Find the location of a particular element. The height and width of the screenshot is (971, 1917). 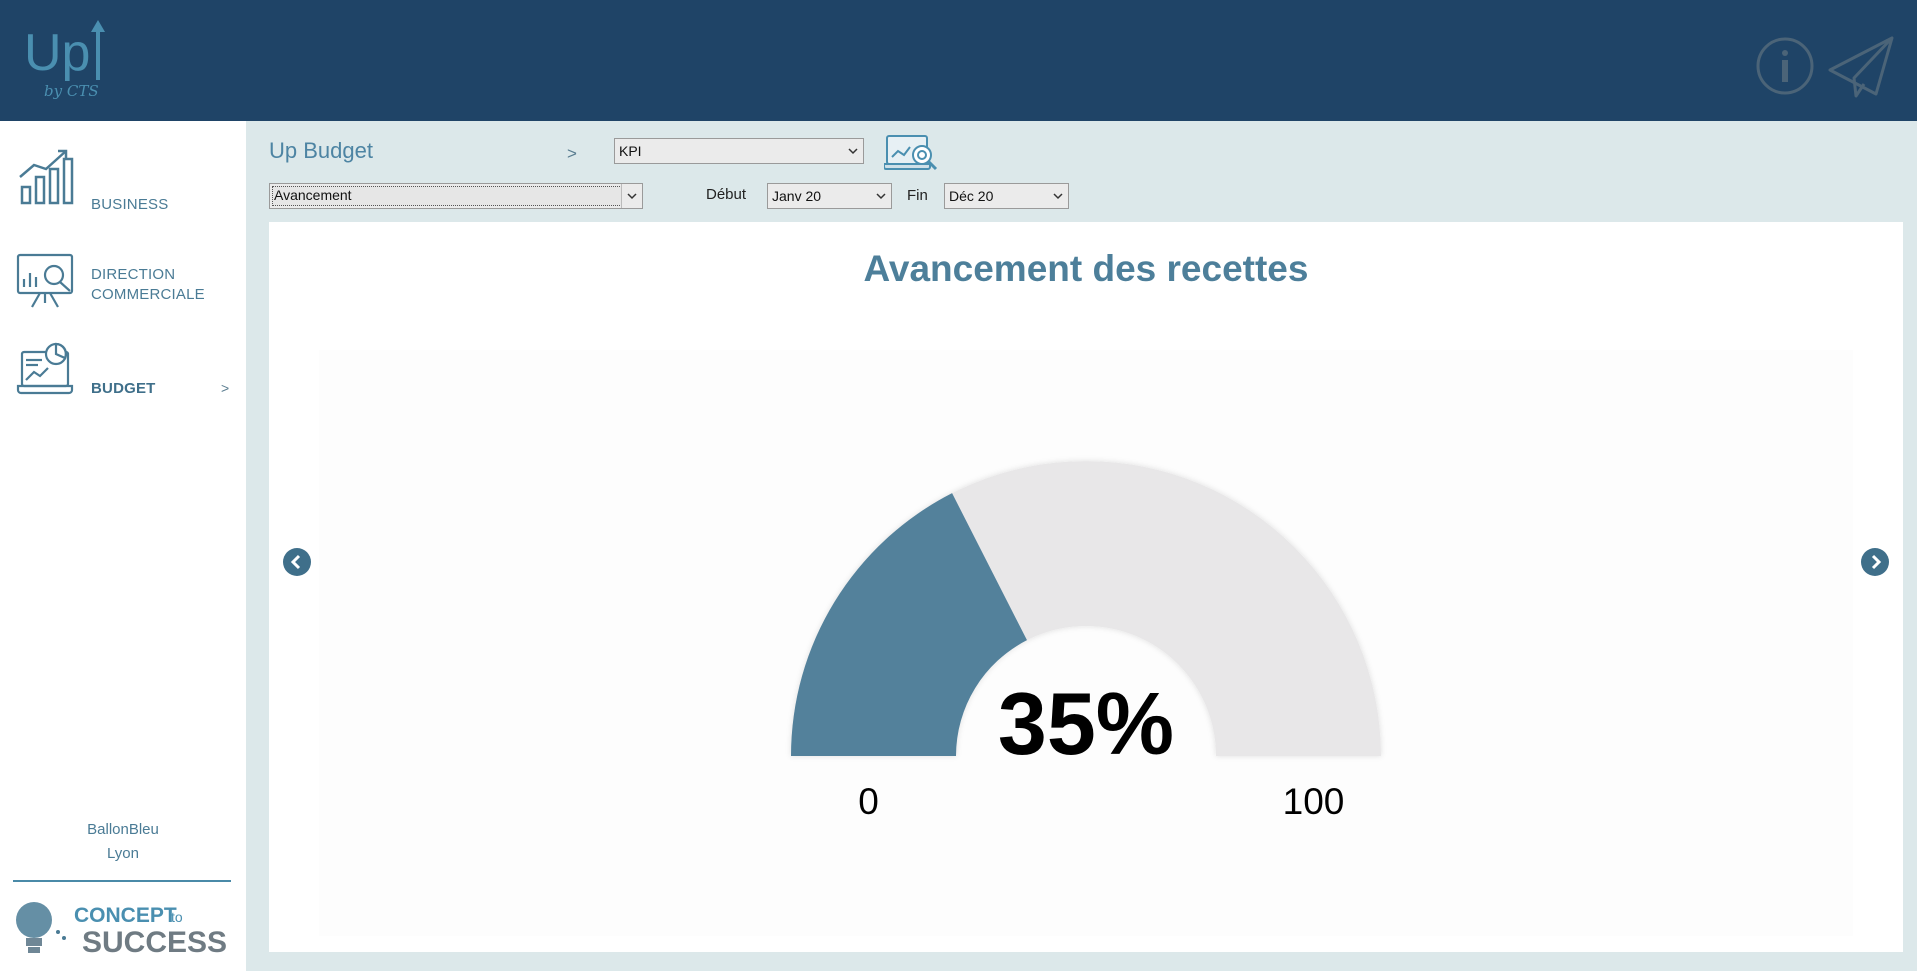

laptop-dashboard-icon is located at coordinates (45, 368).